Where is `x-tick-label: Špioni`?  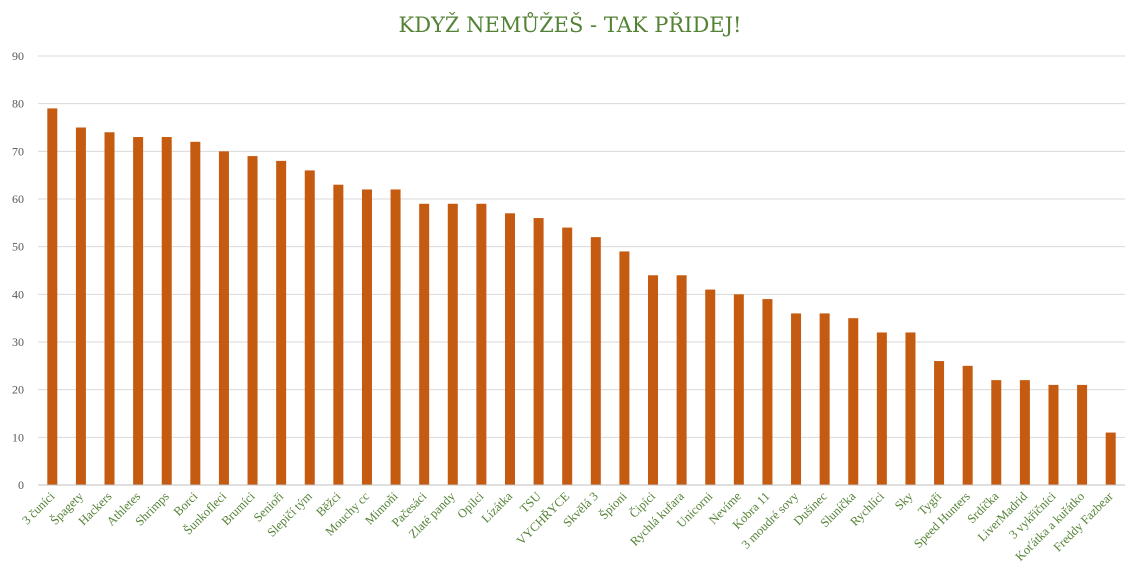
x-tick-label: Špioni is located at coordinates (613, 505).